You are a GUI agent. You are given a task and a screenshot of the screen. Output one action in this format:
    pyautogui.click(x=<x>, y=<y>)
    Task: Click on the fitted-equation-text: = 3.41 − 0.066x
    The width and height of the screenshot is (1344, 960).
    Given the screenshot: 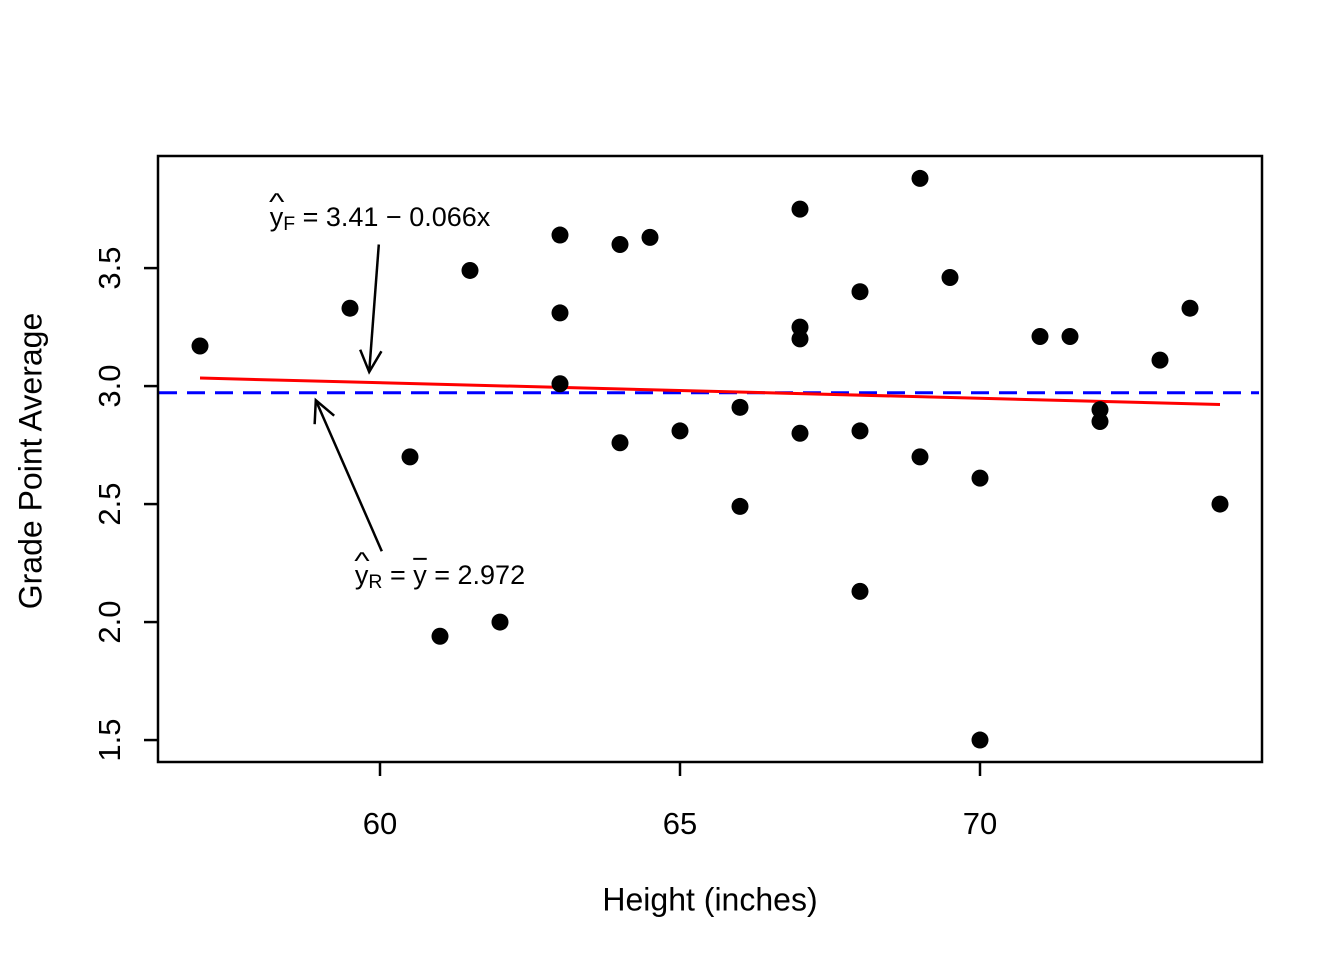 What is the action you would take?
    pyautogui.click(x=393, y=216)
    